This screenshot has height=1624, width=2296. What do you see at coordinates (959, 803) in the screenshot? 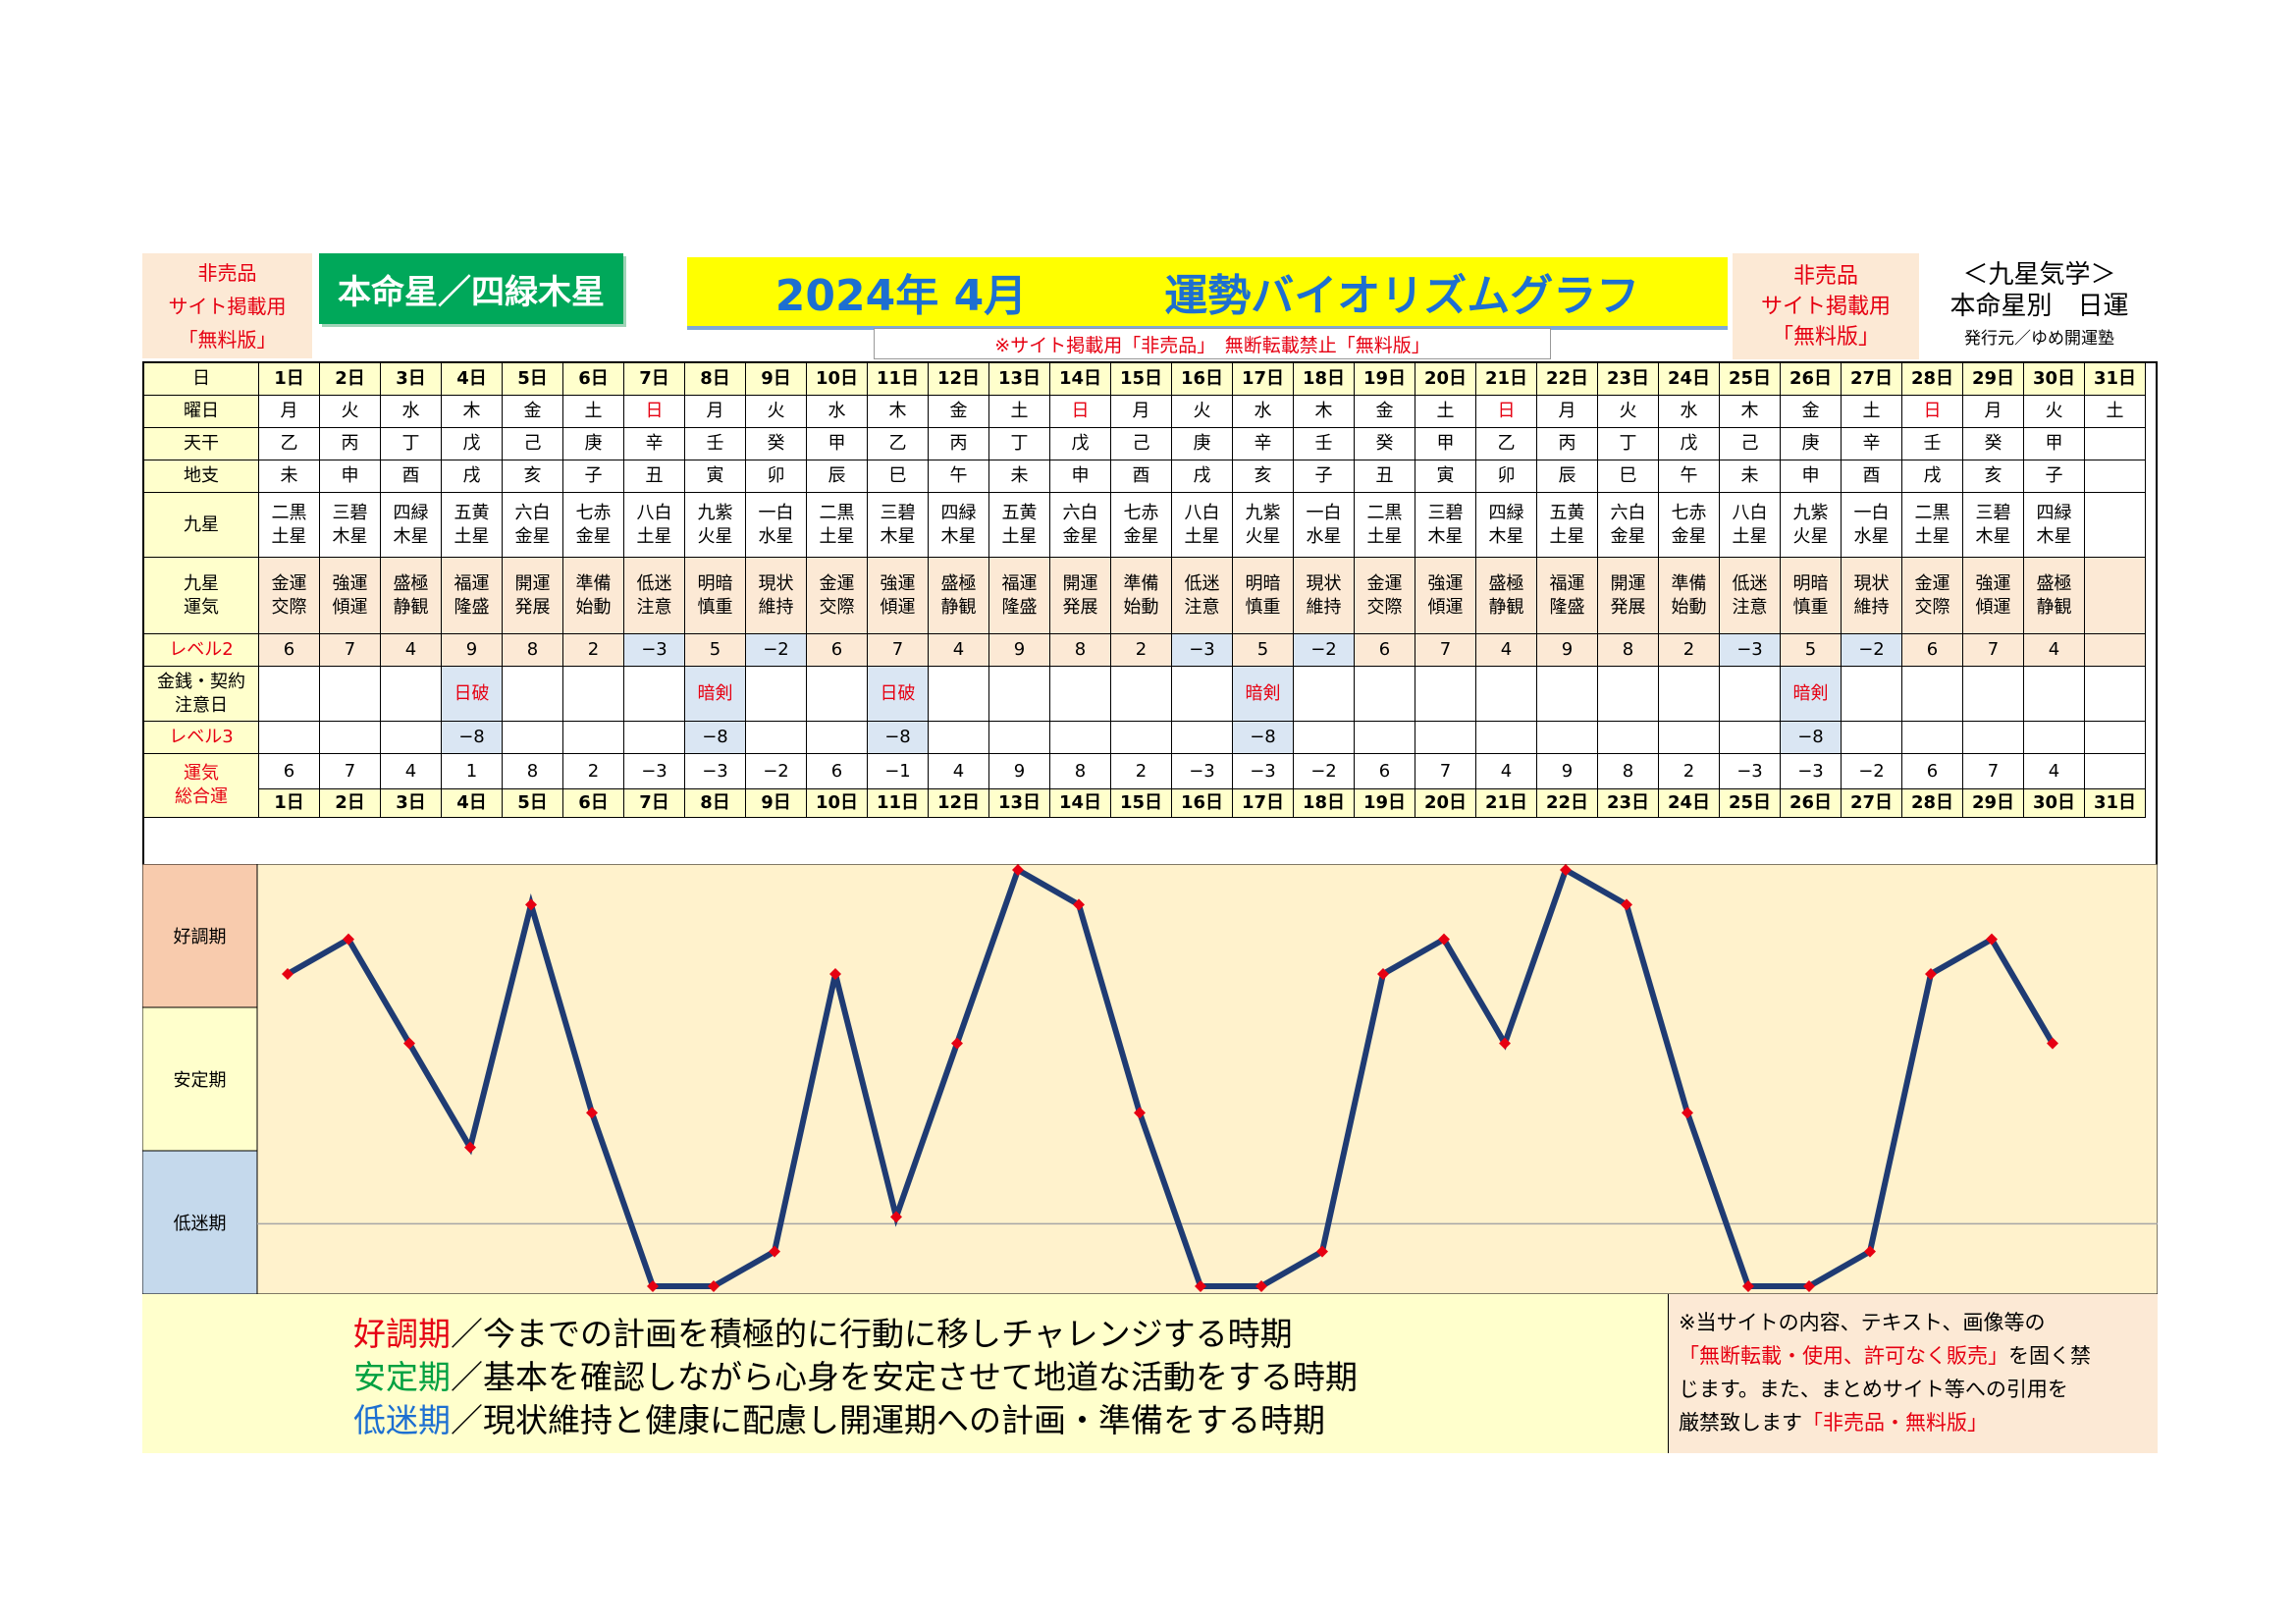
I see `day-header: 12日` at bounding box center [959, 803].